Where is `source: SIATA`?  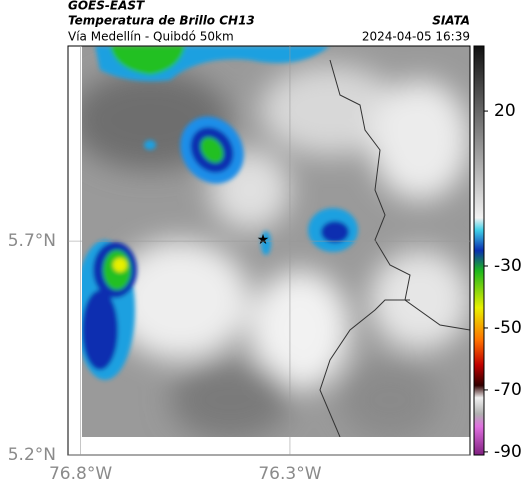 source: SIATA is located at coordinates (451, 21).